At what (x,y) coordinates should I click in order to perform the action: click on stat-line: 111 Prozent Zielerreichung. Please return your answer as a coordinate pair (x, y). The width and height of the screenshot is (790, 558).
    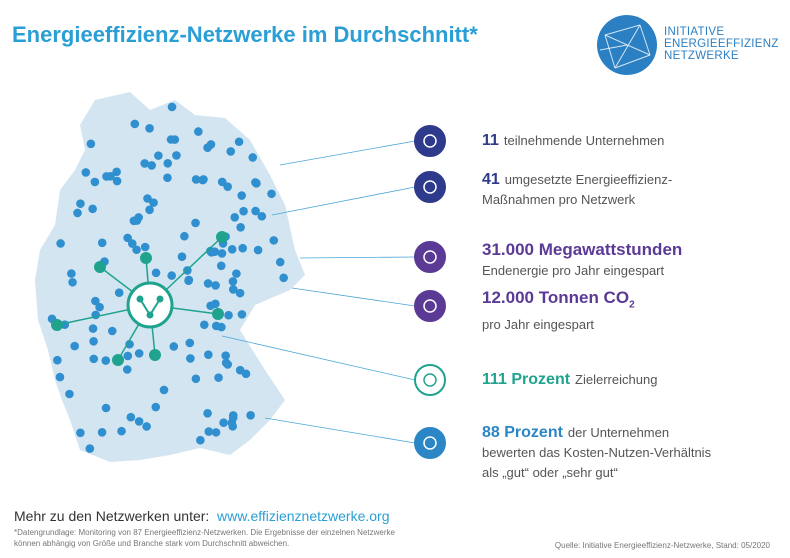
    Looking at the image, I should click on (569, 380).